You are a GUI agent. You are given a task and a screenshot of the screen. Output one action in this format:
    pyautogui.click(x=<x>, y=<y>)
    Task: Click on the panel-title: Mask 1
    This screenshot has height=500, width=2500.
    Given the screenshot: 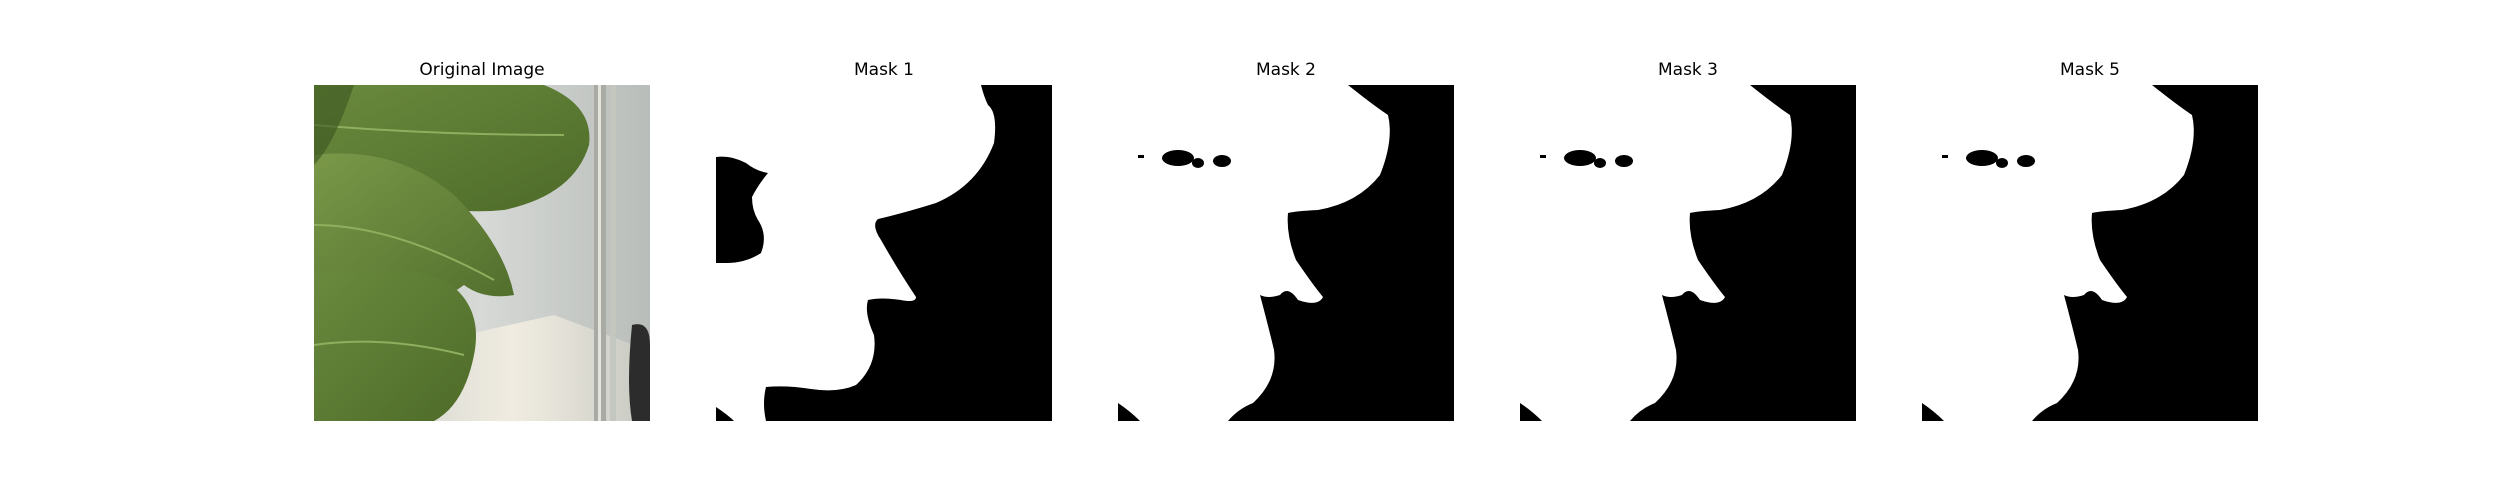 What is the action you would take?
    pyautogui.click(x=883, y=70)
    